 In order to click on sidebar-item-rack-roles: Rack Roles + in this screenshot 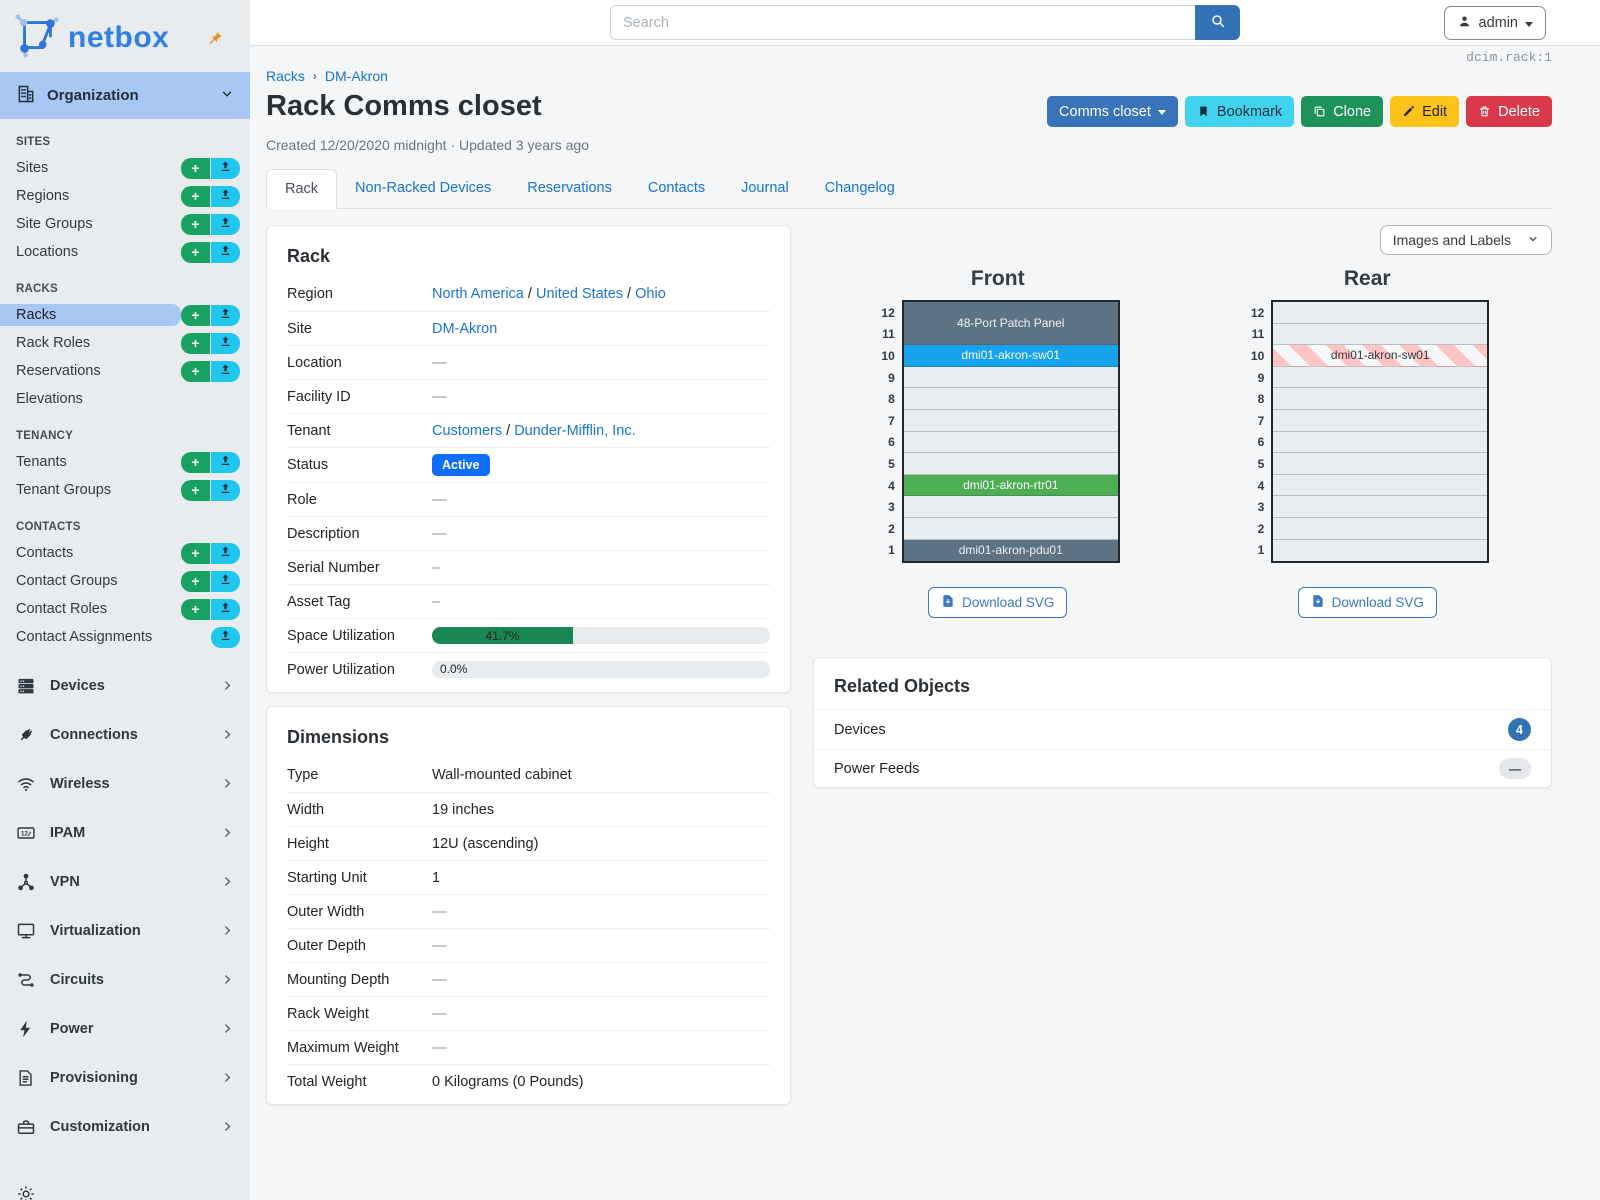, I will do `click(125, 343)`.